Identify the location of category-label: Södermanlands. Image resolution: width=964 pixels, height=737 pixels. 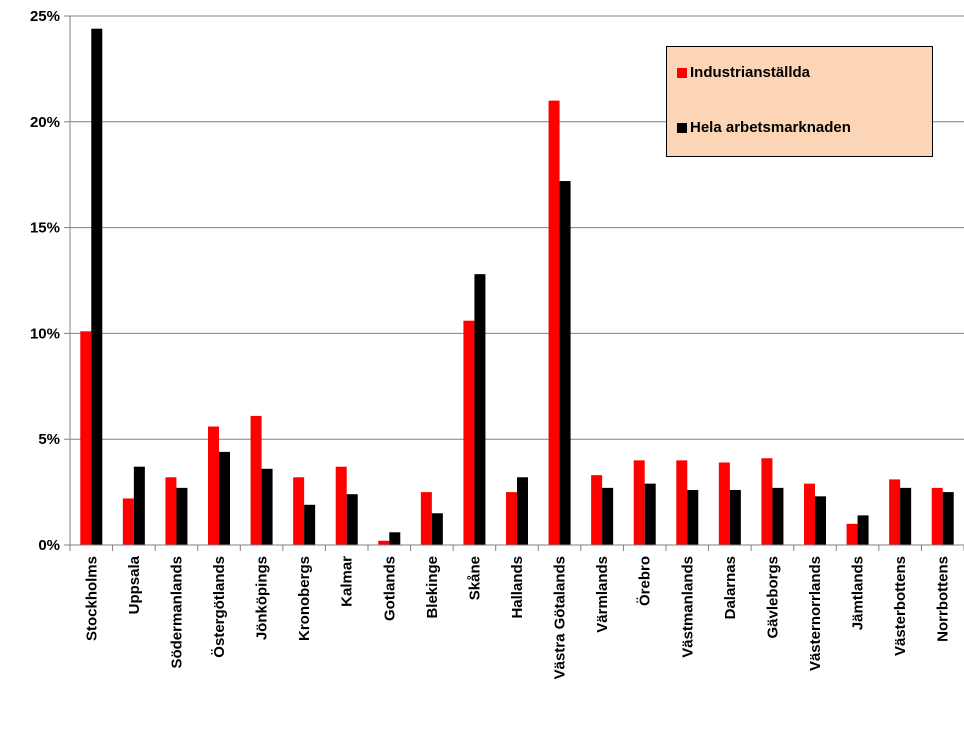
(176, 612).